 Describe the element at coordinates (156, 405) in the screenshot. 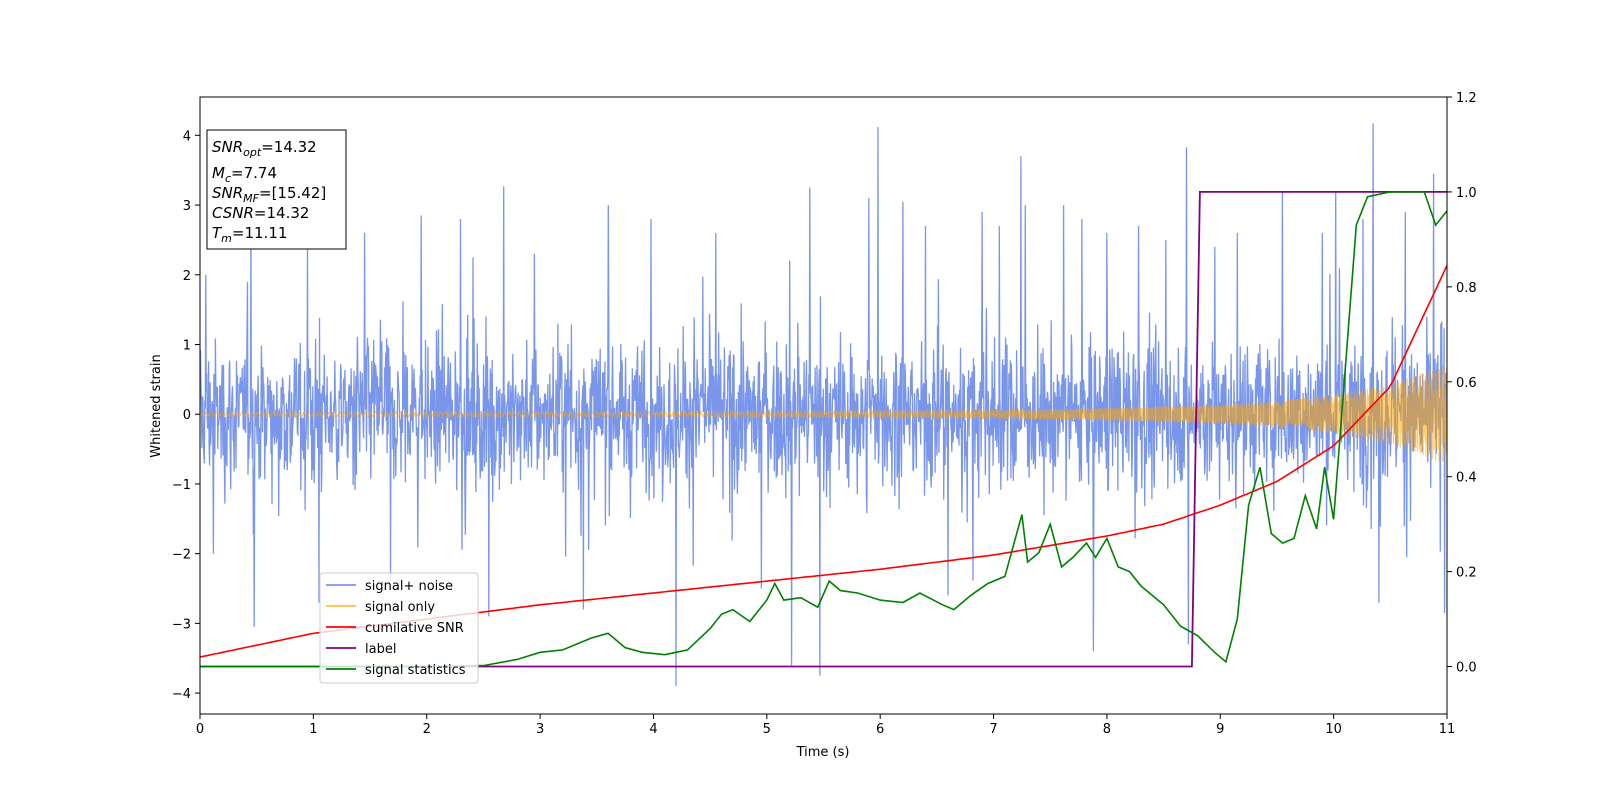

I see `y-axis-label: Whitened strain` at that location.